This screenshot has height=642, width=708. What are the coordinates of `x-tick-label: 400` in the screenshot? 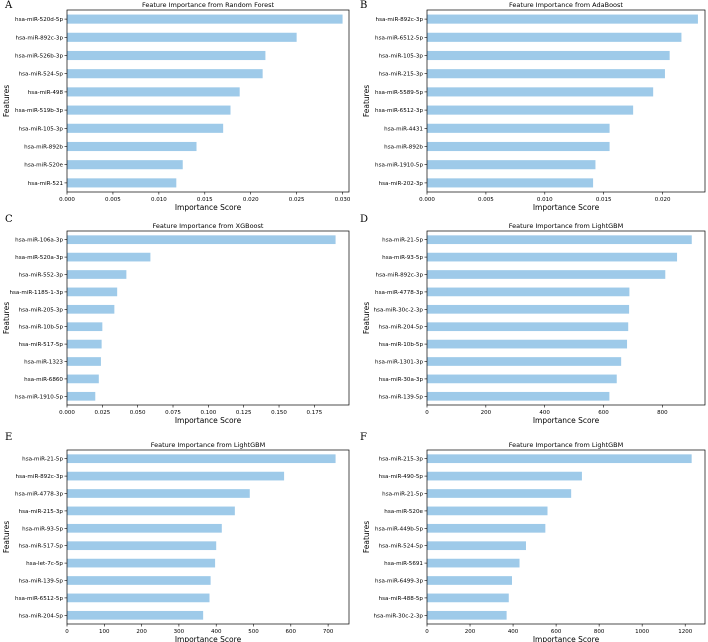 It's located at (216, 632).